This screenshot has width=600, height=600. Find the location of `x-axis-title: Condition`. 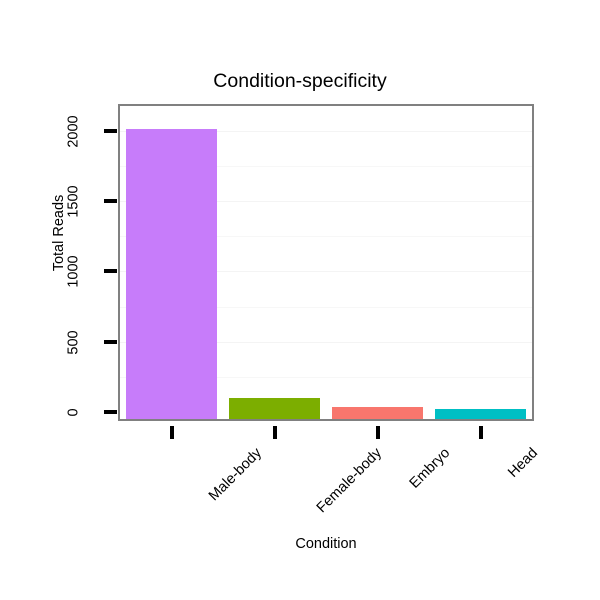

x-axis-title: Condition is located at coordinates (326, 544).